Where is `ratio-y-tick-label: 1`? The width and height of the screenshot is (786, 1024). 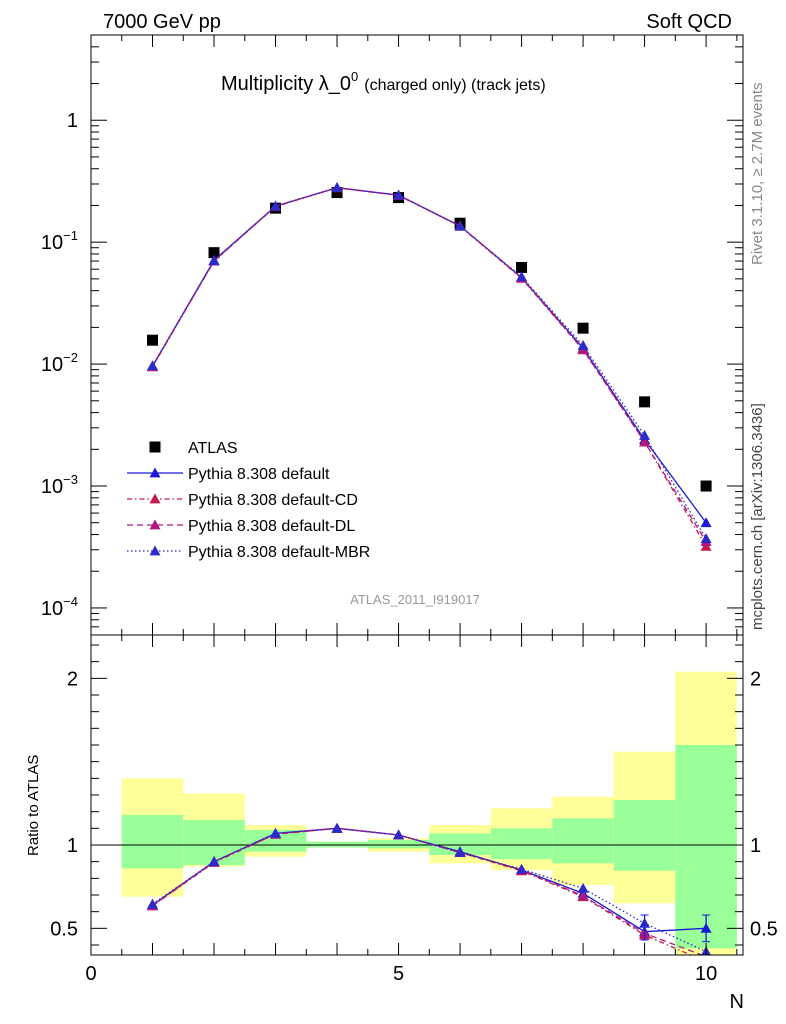 ratio-y-tick-label: 1 is located at coordinates (72, 846).